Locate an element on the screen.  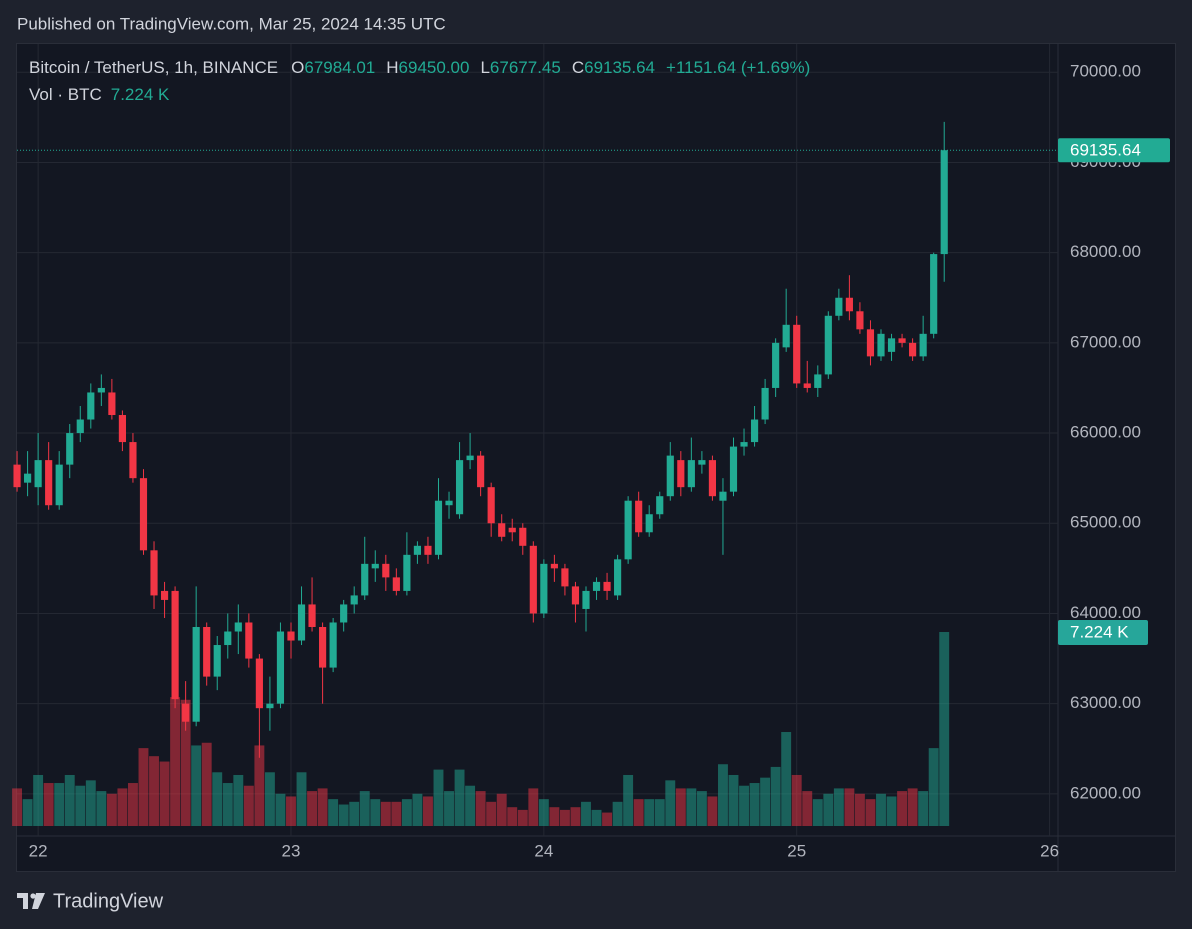
volume-tag-label: 7.224 K is located at coordinates (1099, 631).